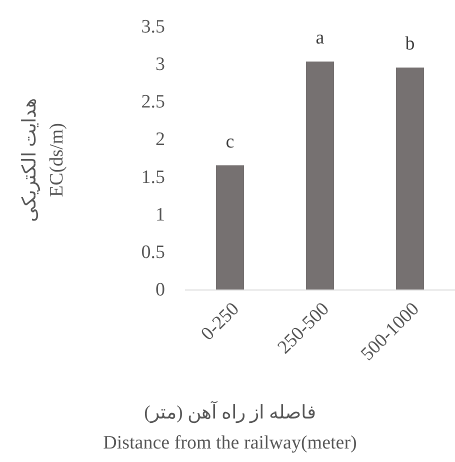 The image size is (455, 462). I want to click on annotation: c, so click(230, 141).